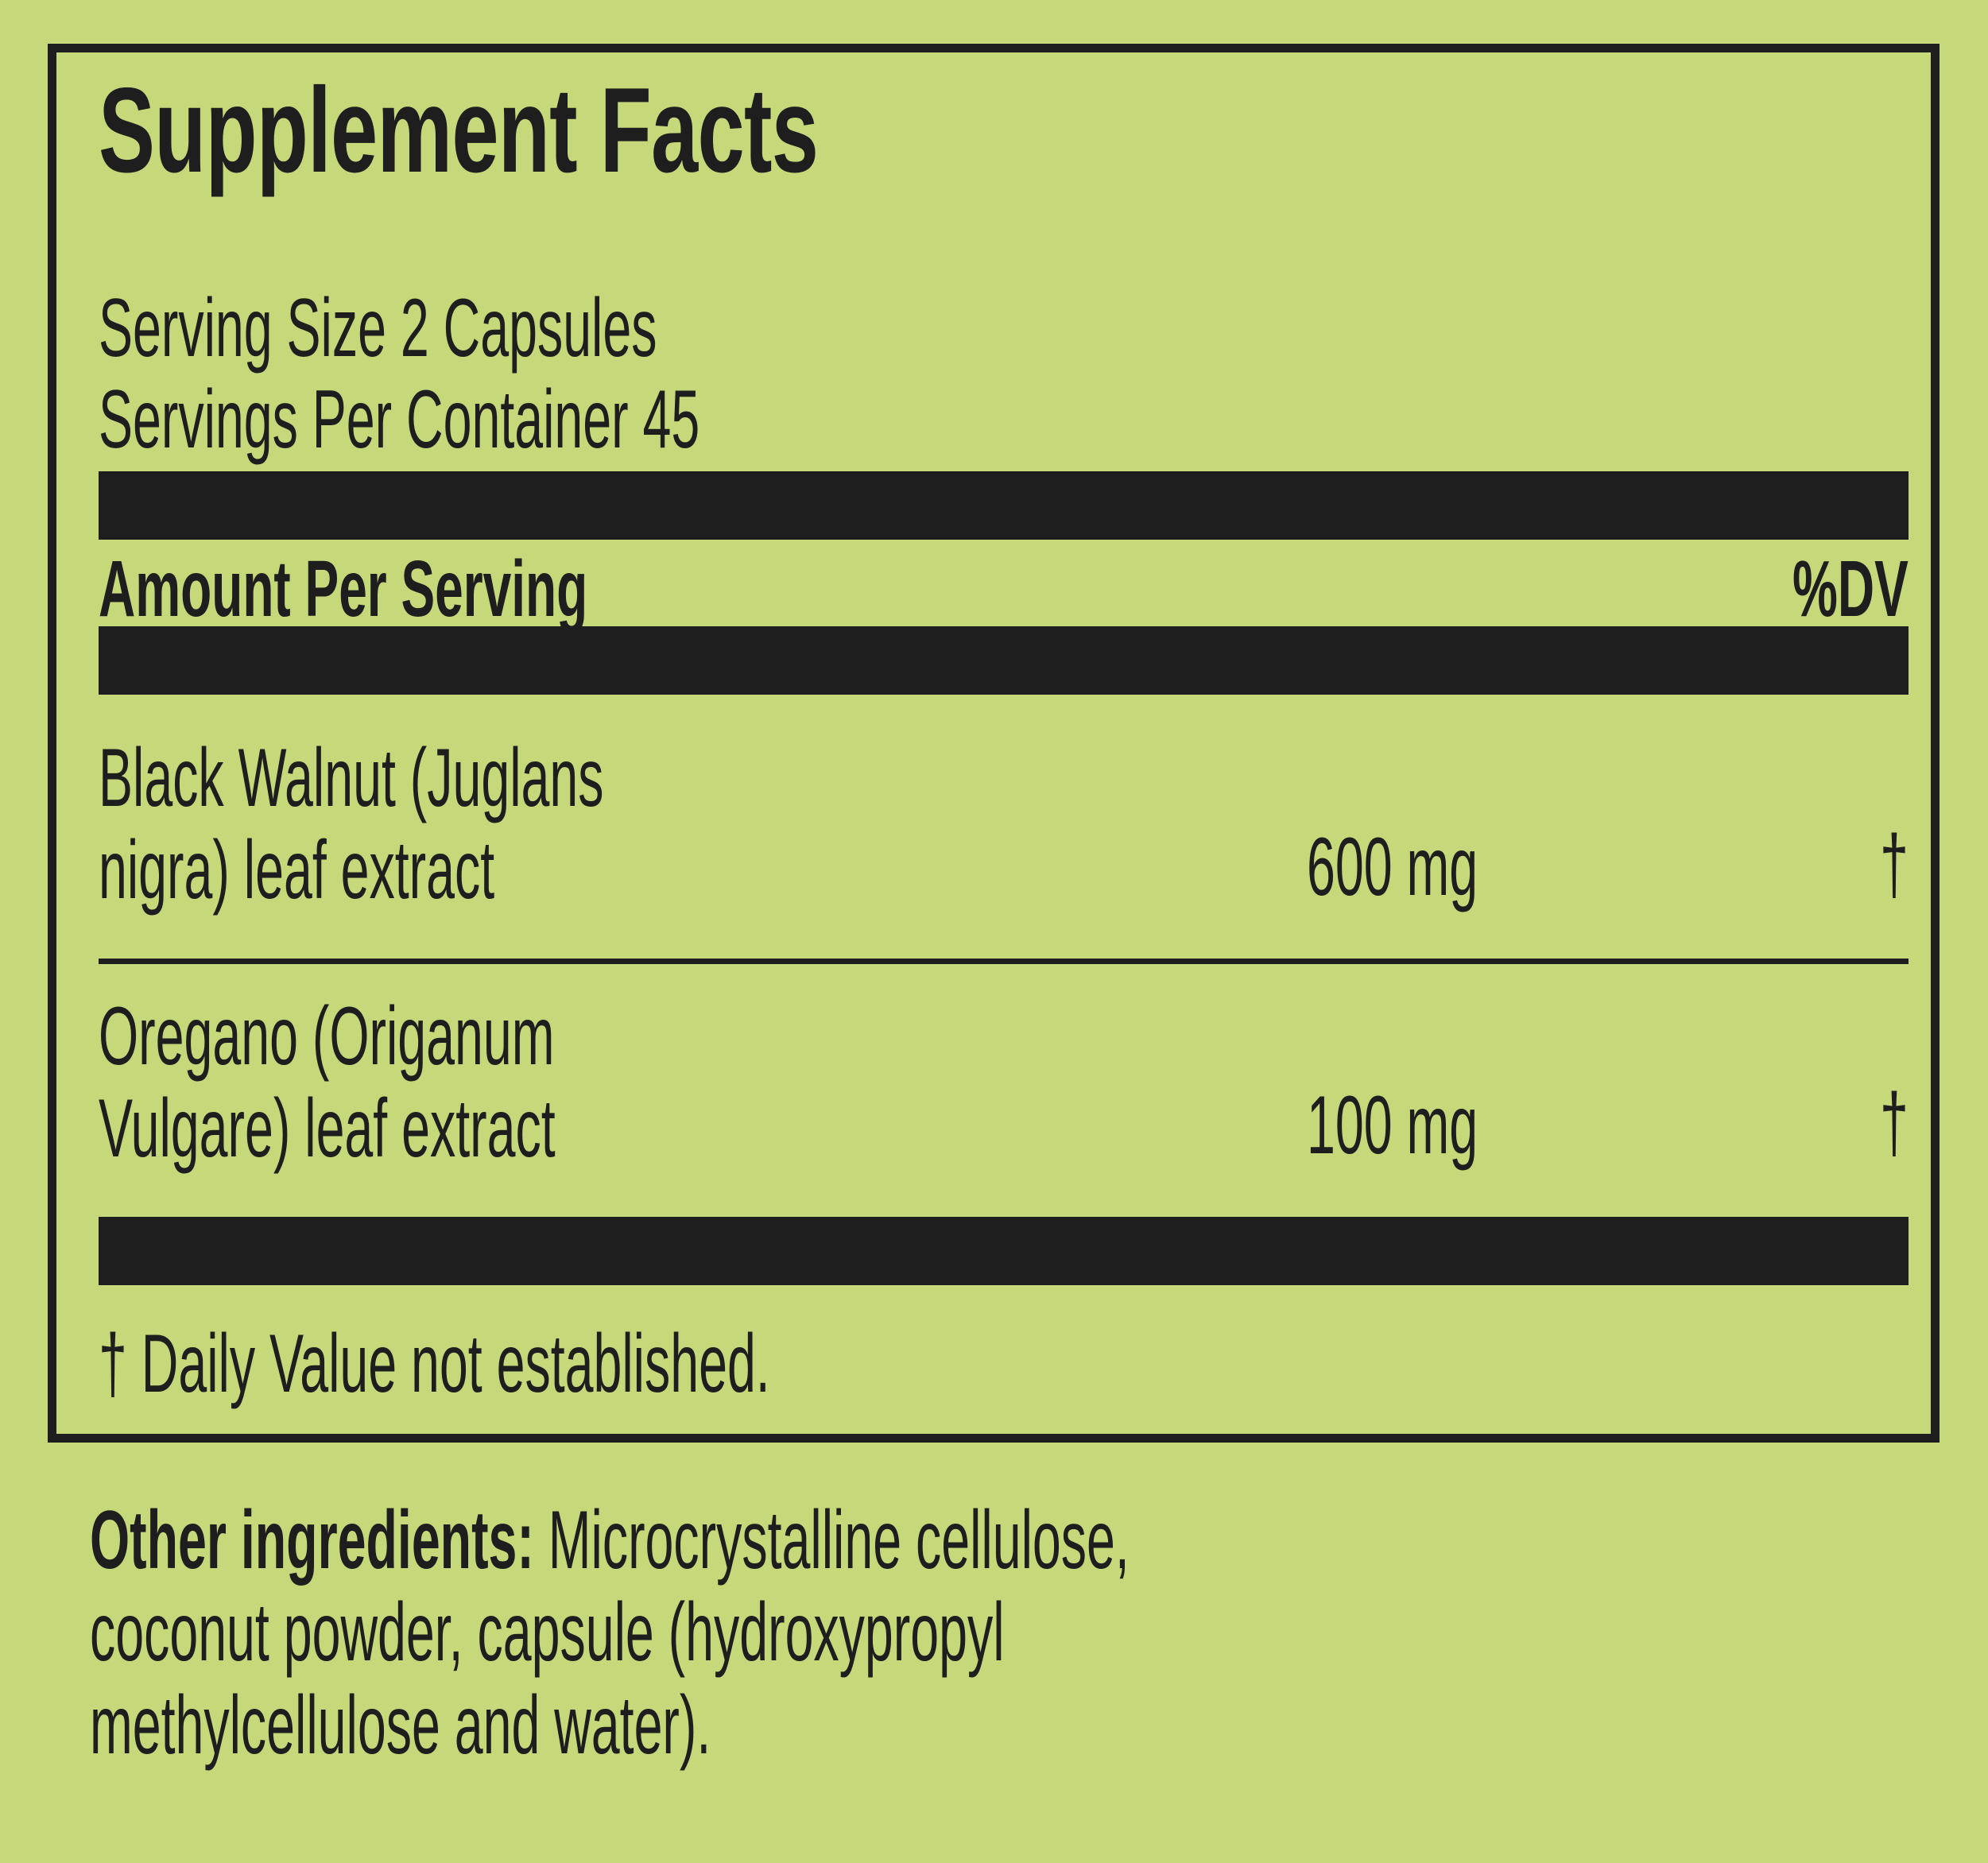  Describe the element at coordinates (1004, 589) in the screenshot. I see `table-header-row: Amount Per Serving %DV` at that location.